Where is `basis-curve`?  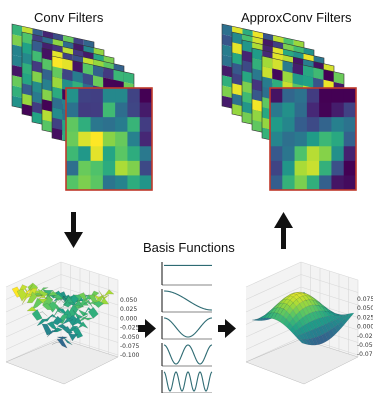
basis-curve is located at coordinates (188, 381).